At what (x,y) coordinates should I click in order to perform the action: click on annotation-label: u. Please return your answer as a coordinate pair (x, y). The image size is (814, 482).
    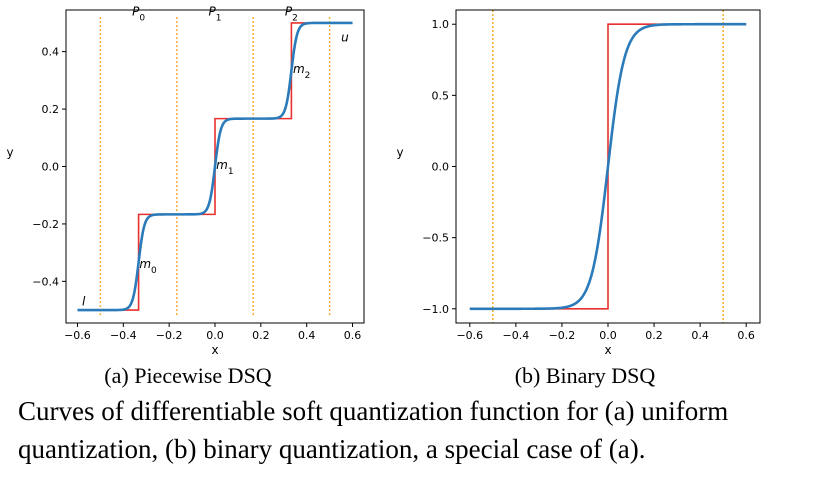
    Looking at the image, I should click on (345, 37).